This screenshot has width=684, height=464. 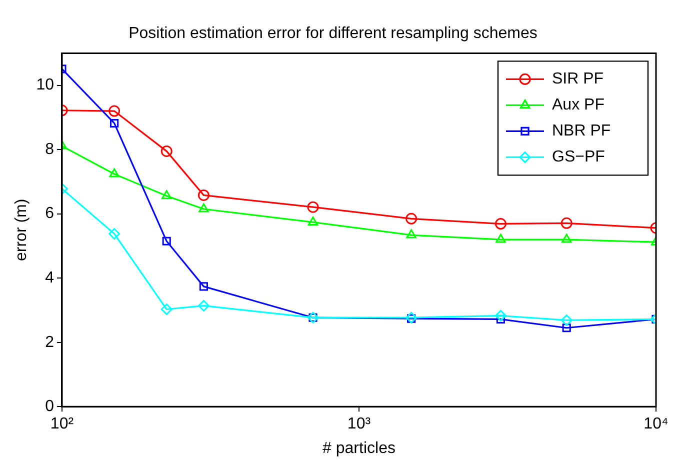 What do you see at coordinates (62, 424) in the screenshot?
I see `x-tick-label: 10²` at bounding box center [62, 424].